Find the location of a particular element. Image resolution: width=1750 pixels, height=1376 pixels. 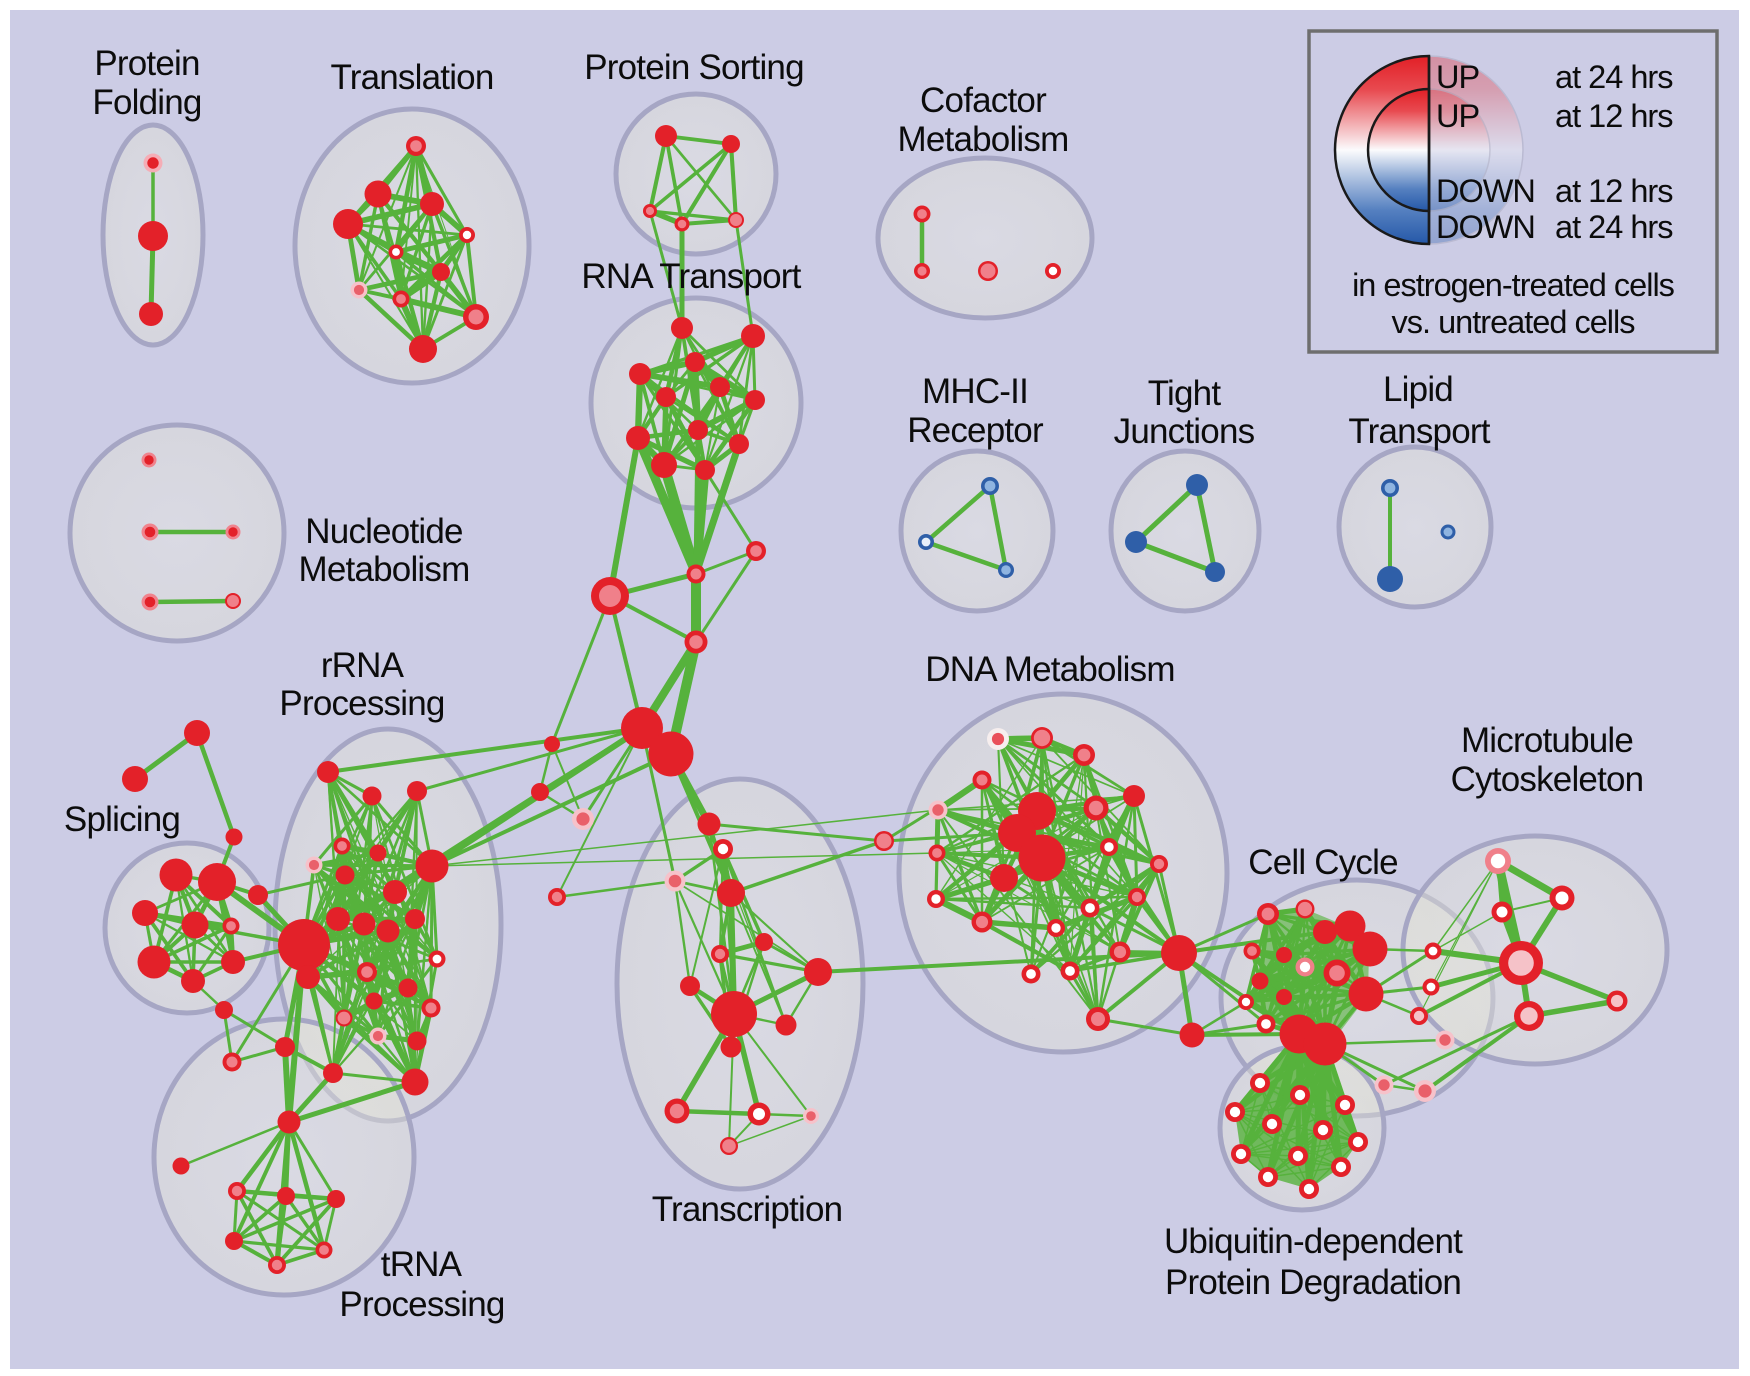

svg-text: Protein is located at coordinates (146, 63).